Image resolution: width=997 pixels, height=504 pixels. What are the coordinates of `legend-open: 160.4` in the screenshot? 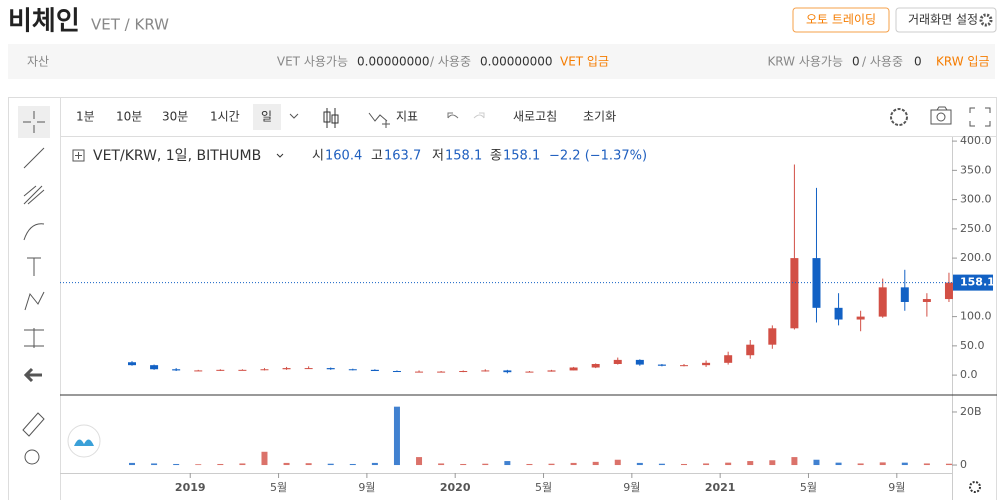 It's located at (343, 156).